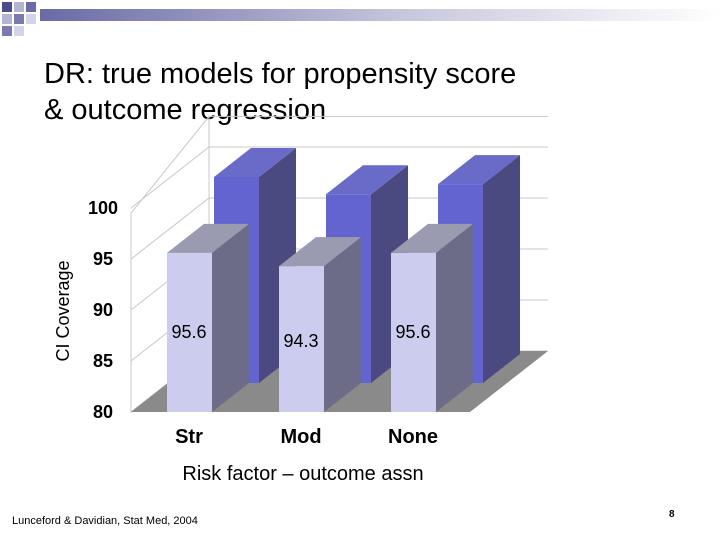  Describe the element at coordinates (413, 437) in the screenshot. I see `x-tick-label: None` at that location.